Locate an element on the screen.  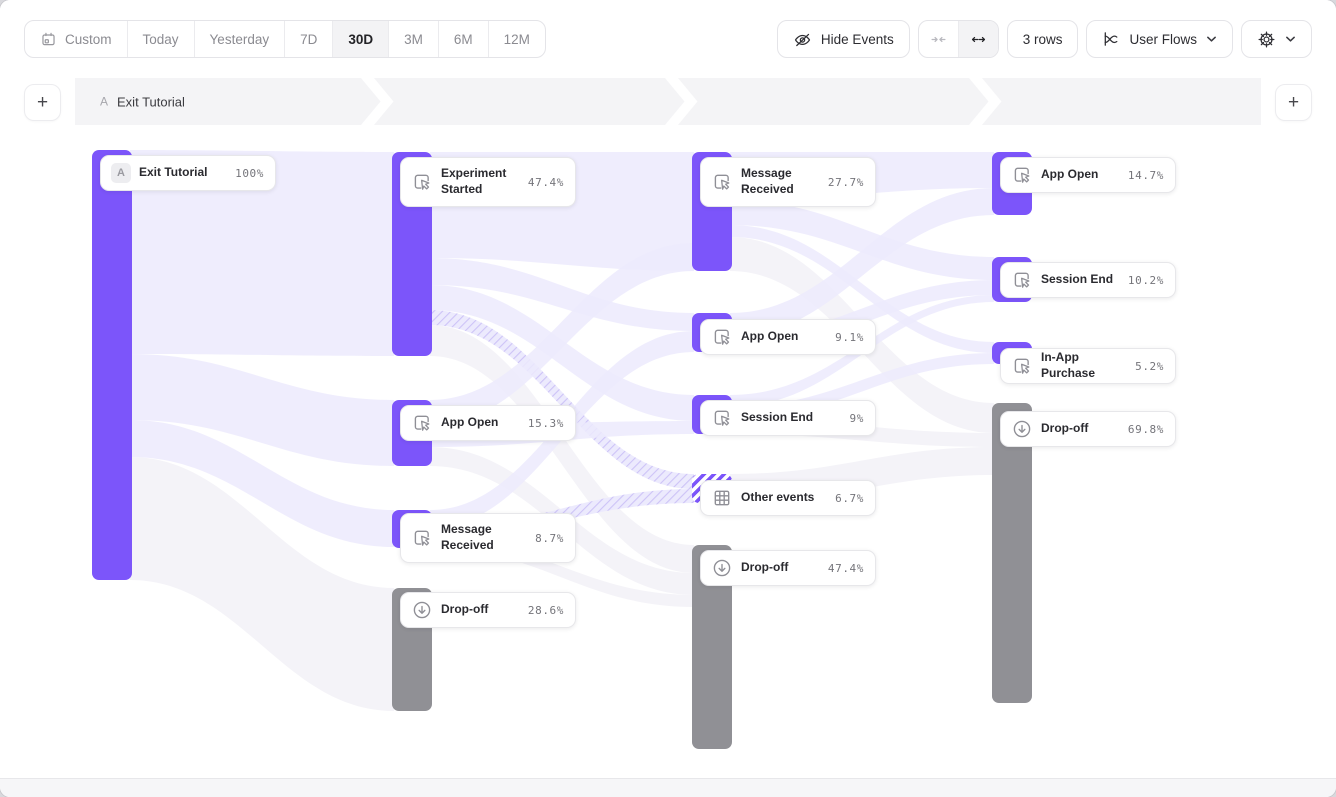
flow-node-drop-off: Drop-off 47.4% is located at coordinates (788, 568).